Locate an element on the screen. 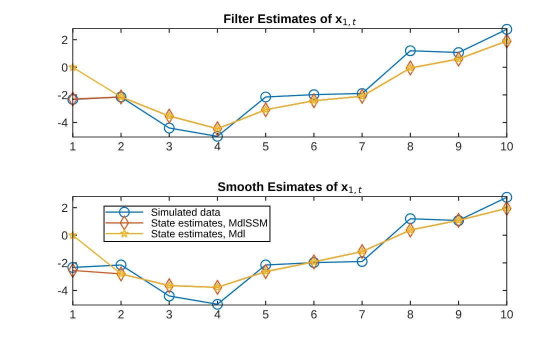  chart-title: Smooth Esimates of x$_{1,t}$ is located at coordinates (290, 188).